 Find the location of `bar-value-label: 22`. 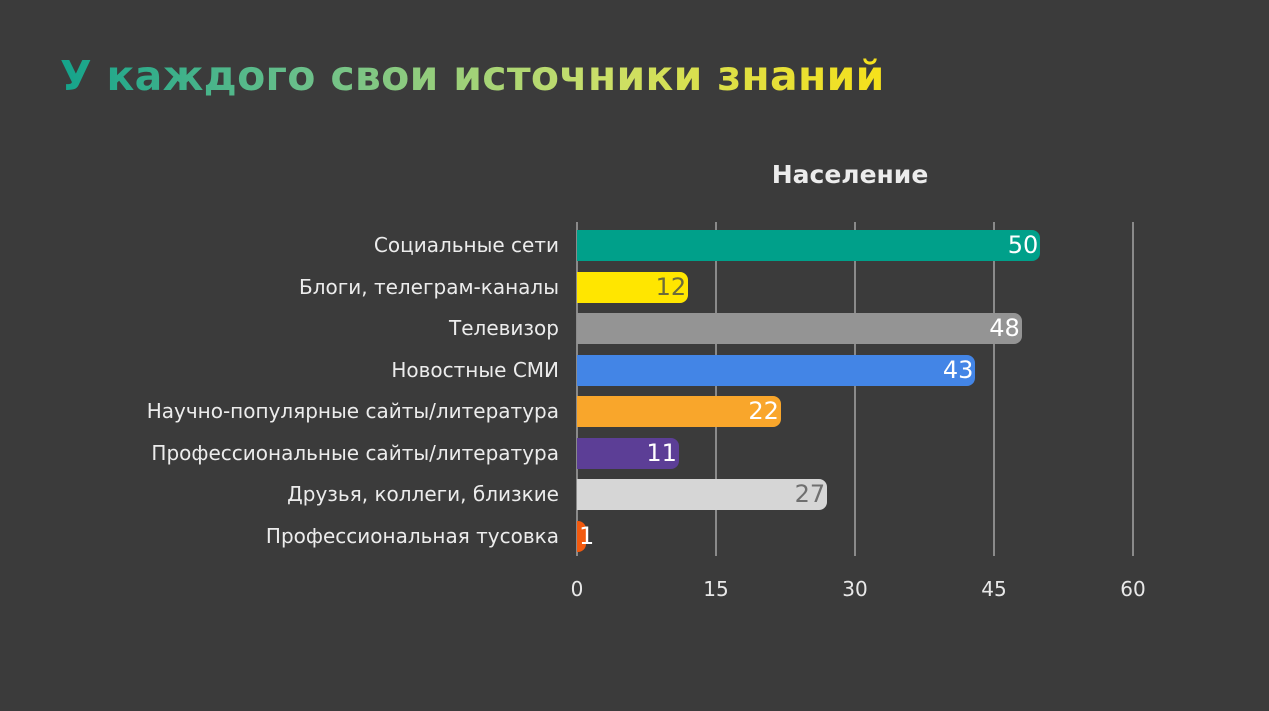

bar-value-label: 22 is located at coordinates (763, 411).